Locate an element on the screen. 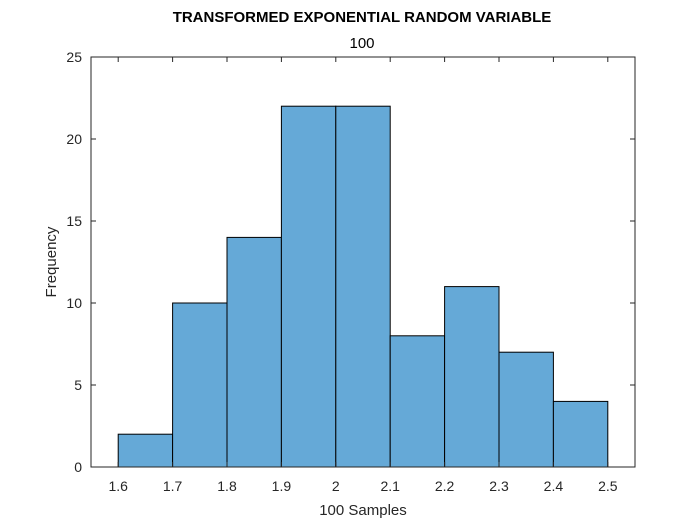  y-tick-label: 5 is located at coordinates (78, 385).